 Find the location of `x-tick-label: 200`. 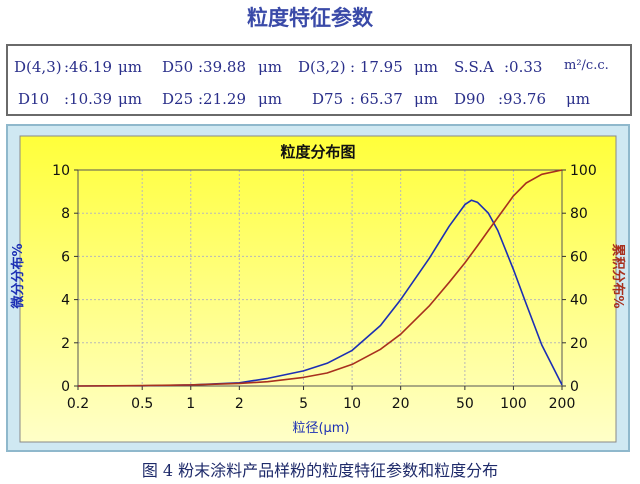

x-tick-label: 200 is located at coordinates (562, 404).